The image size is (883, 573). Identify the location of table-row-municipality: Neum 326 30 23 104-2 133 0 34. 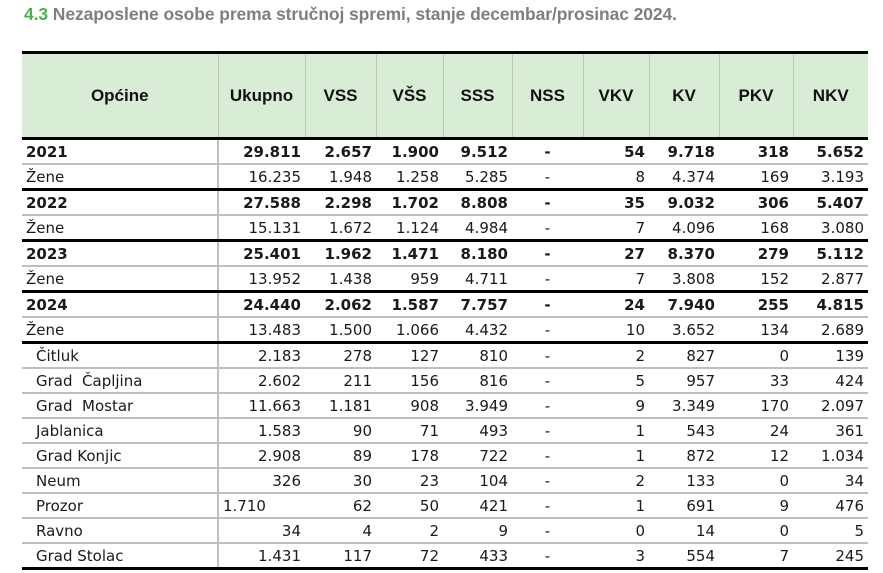
(445, 481).